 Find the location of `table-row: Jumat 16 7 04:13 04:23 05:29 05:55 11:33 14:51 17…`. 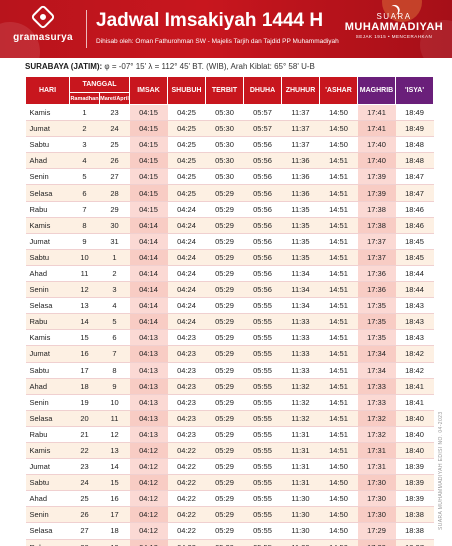

table-row: Jumat 16 7 04:13 04:23 05:29 05:55 11:33 14:51 17… is located at coordinates (229, 354).